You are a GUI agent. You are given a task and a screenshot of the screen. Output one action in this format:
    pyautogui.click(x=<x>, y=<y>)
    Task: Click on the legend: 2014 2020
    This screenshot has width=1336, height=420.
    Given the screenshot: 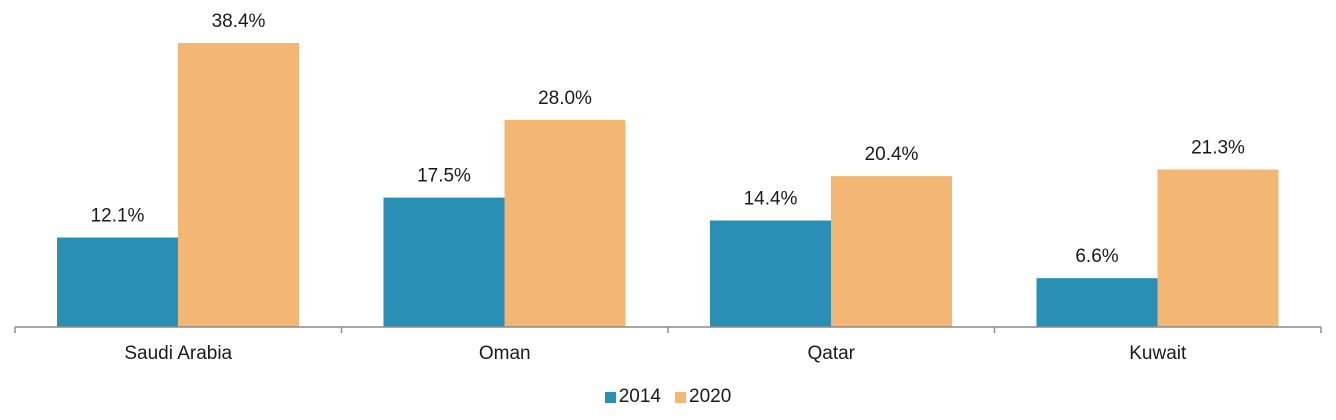 What is the action you would take?
    pyautogui.click(x=668, y=397)
    